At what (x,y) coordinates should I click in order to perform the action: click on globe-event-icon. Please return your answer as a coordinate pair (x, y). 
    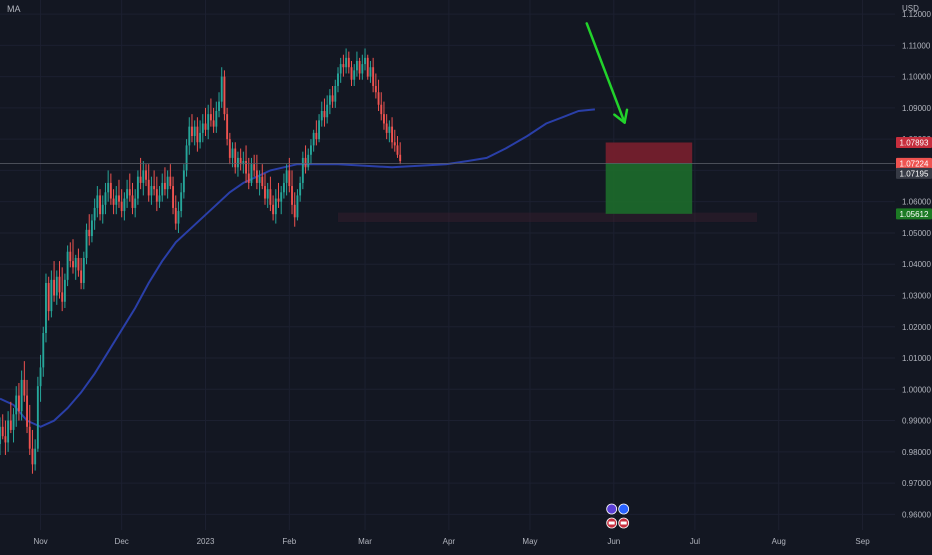
    Looking at the image, I should click on (624, 509).